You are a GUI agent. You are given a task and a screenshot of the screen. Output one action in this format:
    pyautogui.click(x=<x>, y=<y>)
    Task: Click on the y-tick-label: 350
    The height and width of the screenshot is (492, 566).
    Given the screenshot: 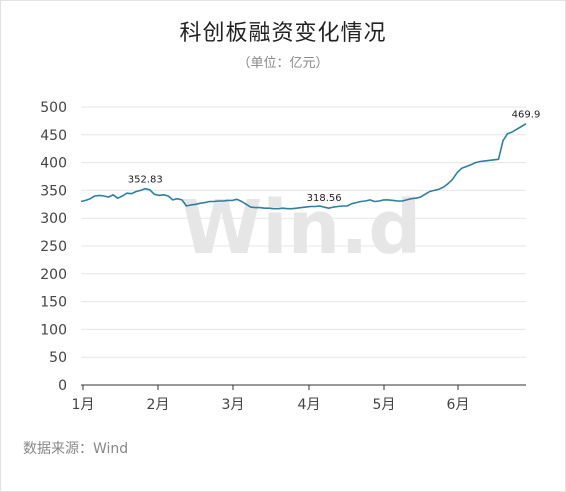 What is the action you would take?
    pyautogui.click(x=53, y=191)
    